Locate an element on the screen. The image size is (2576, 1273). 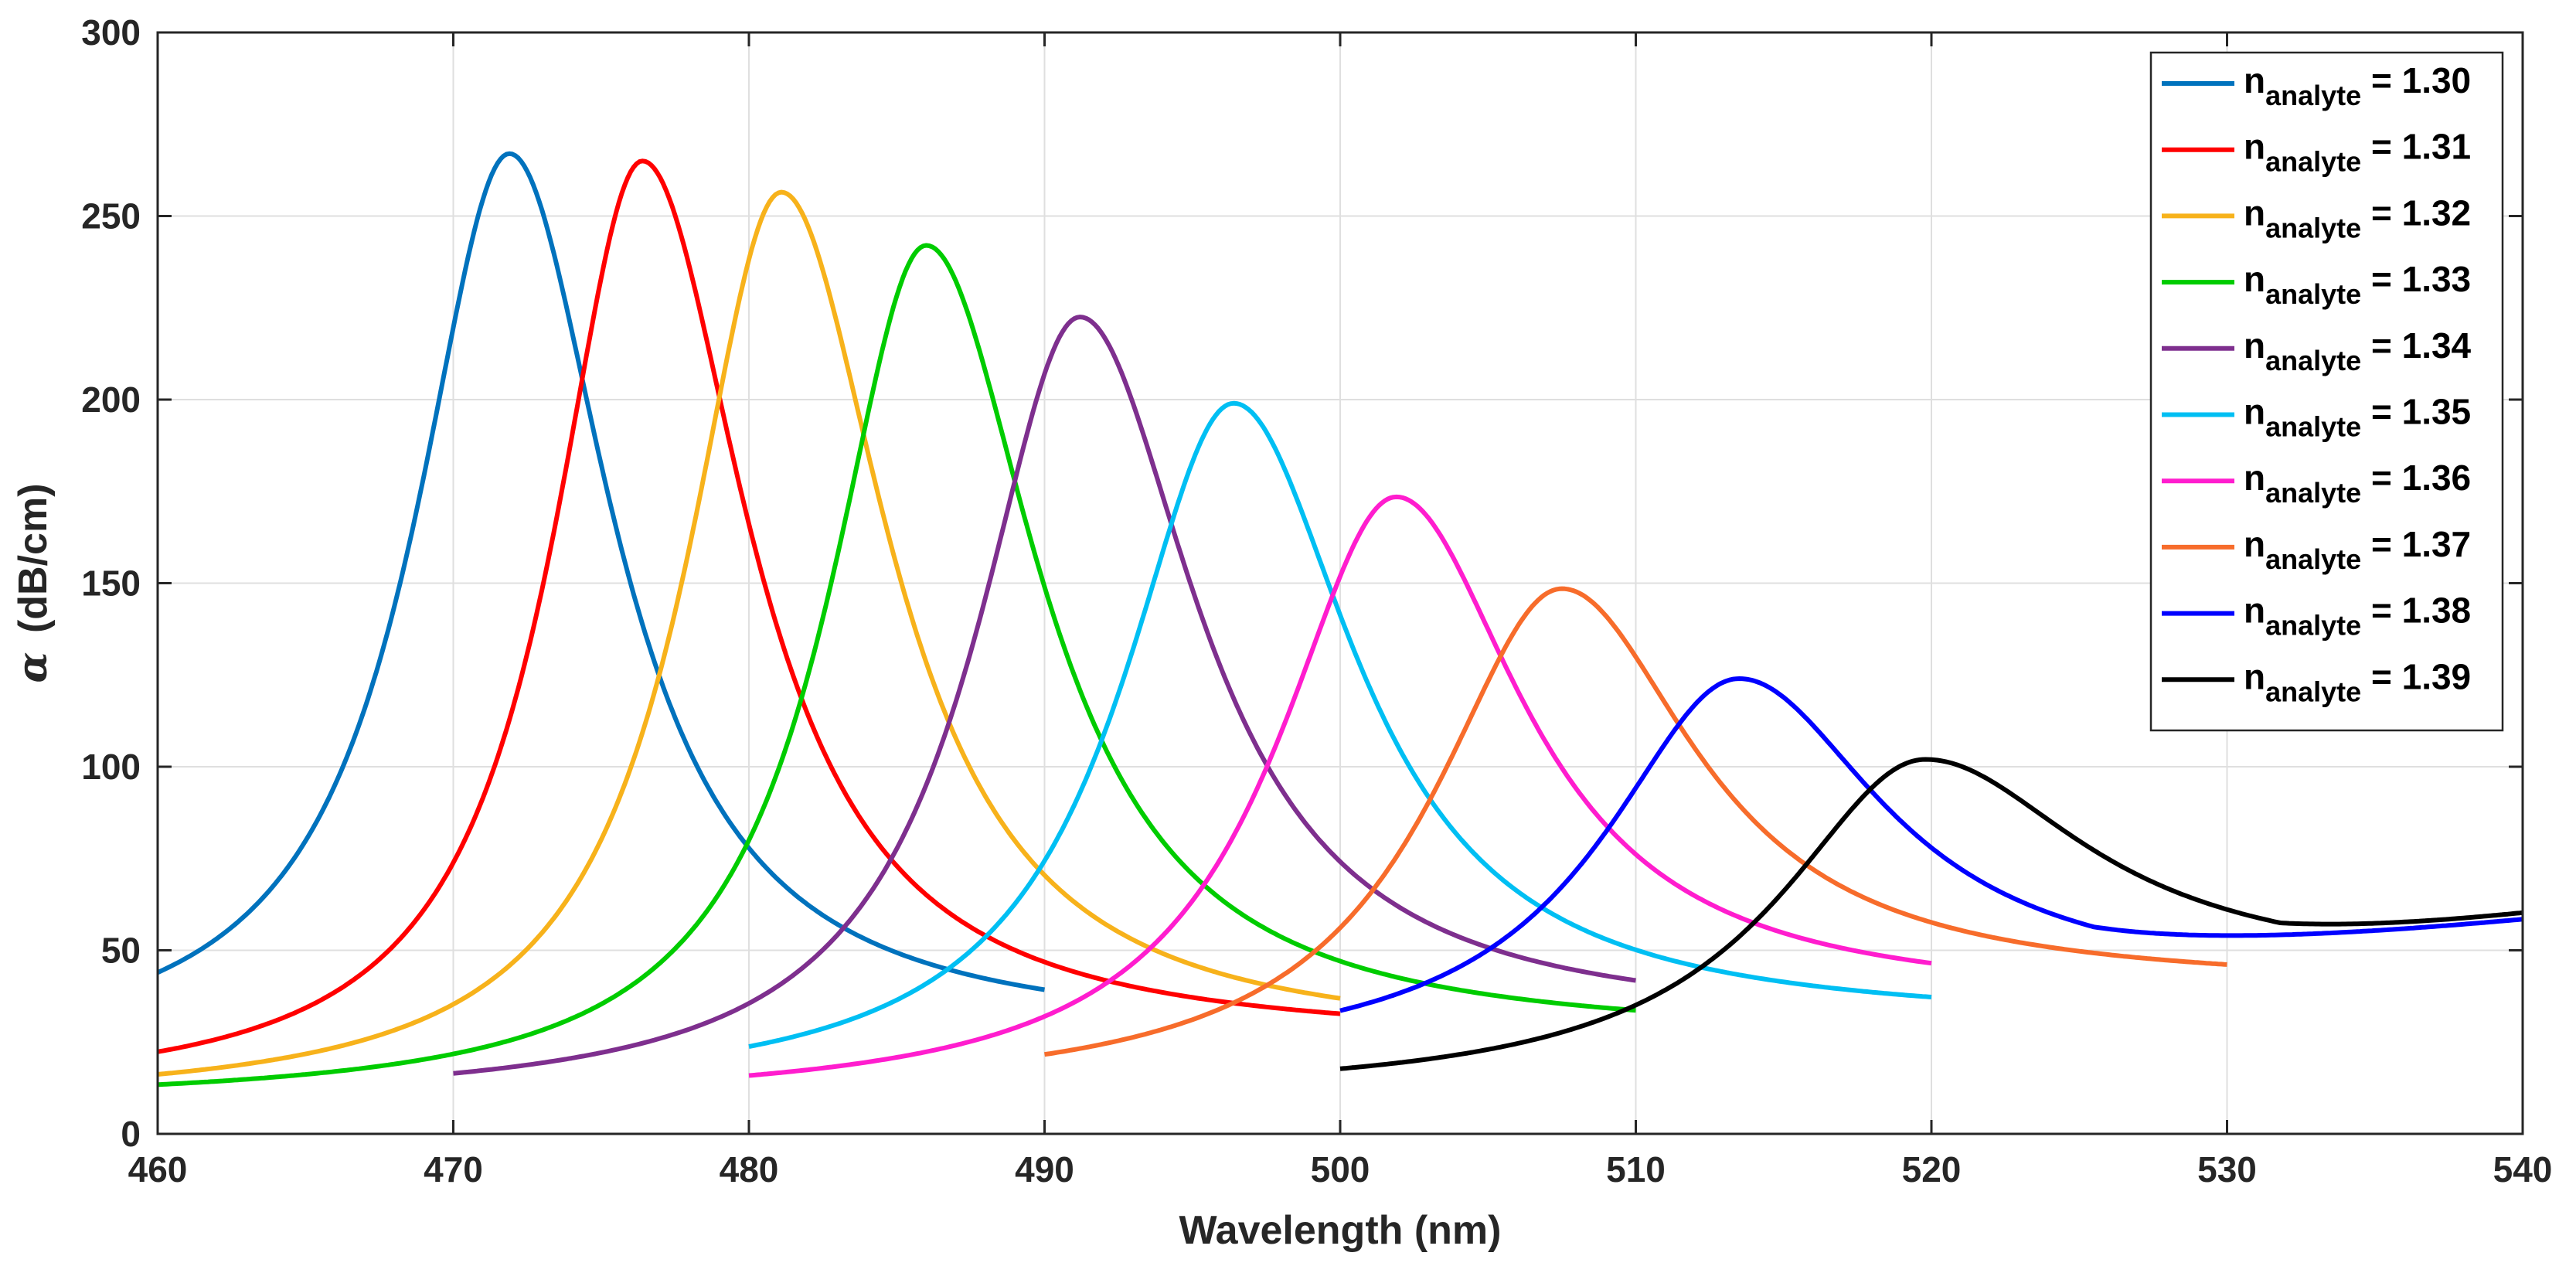
legend-label-value: = 1.38 is located at coordinates (2416, 611).